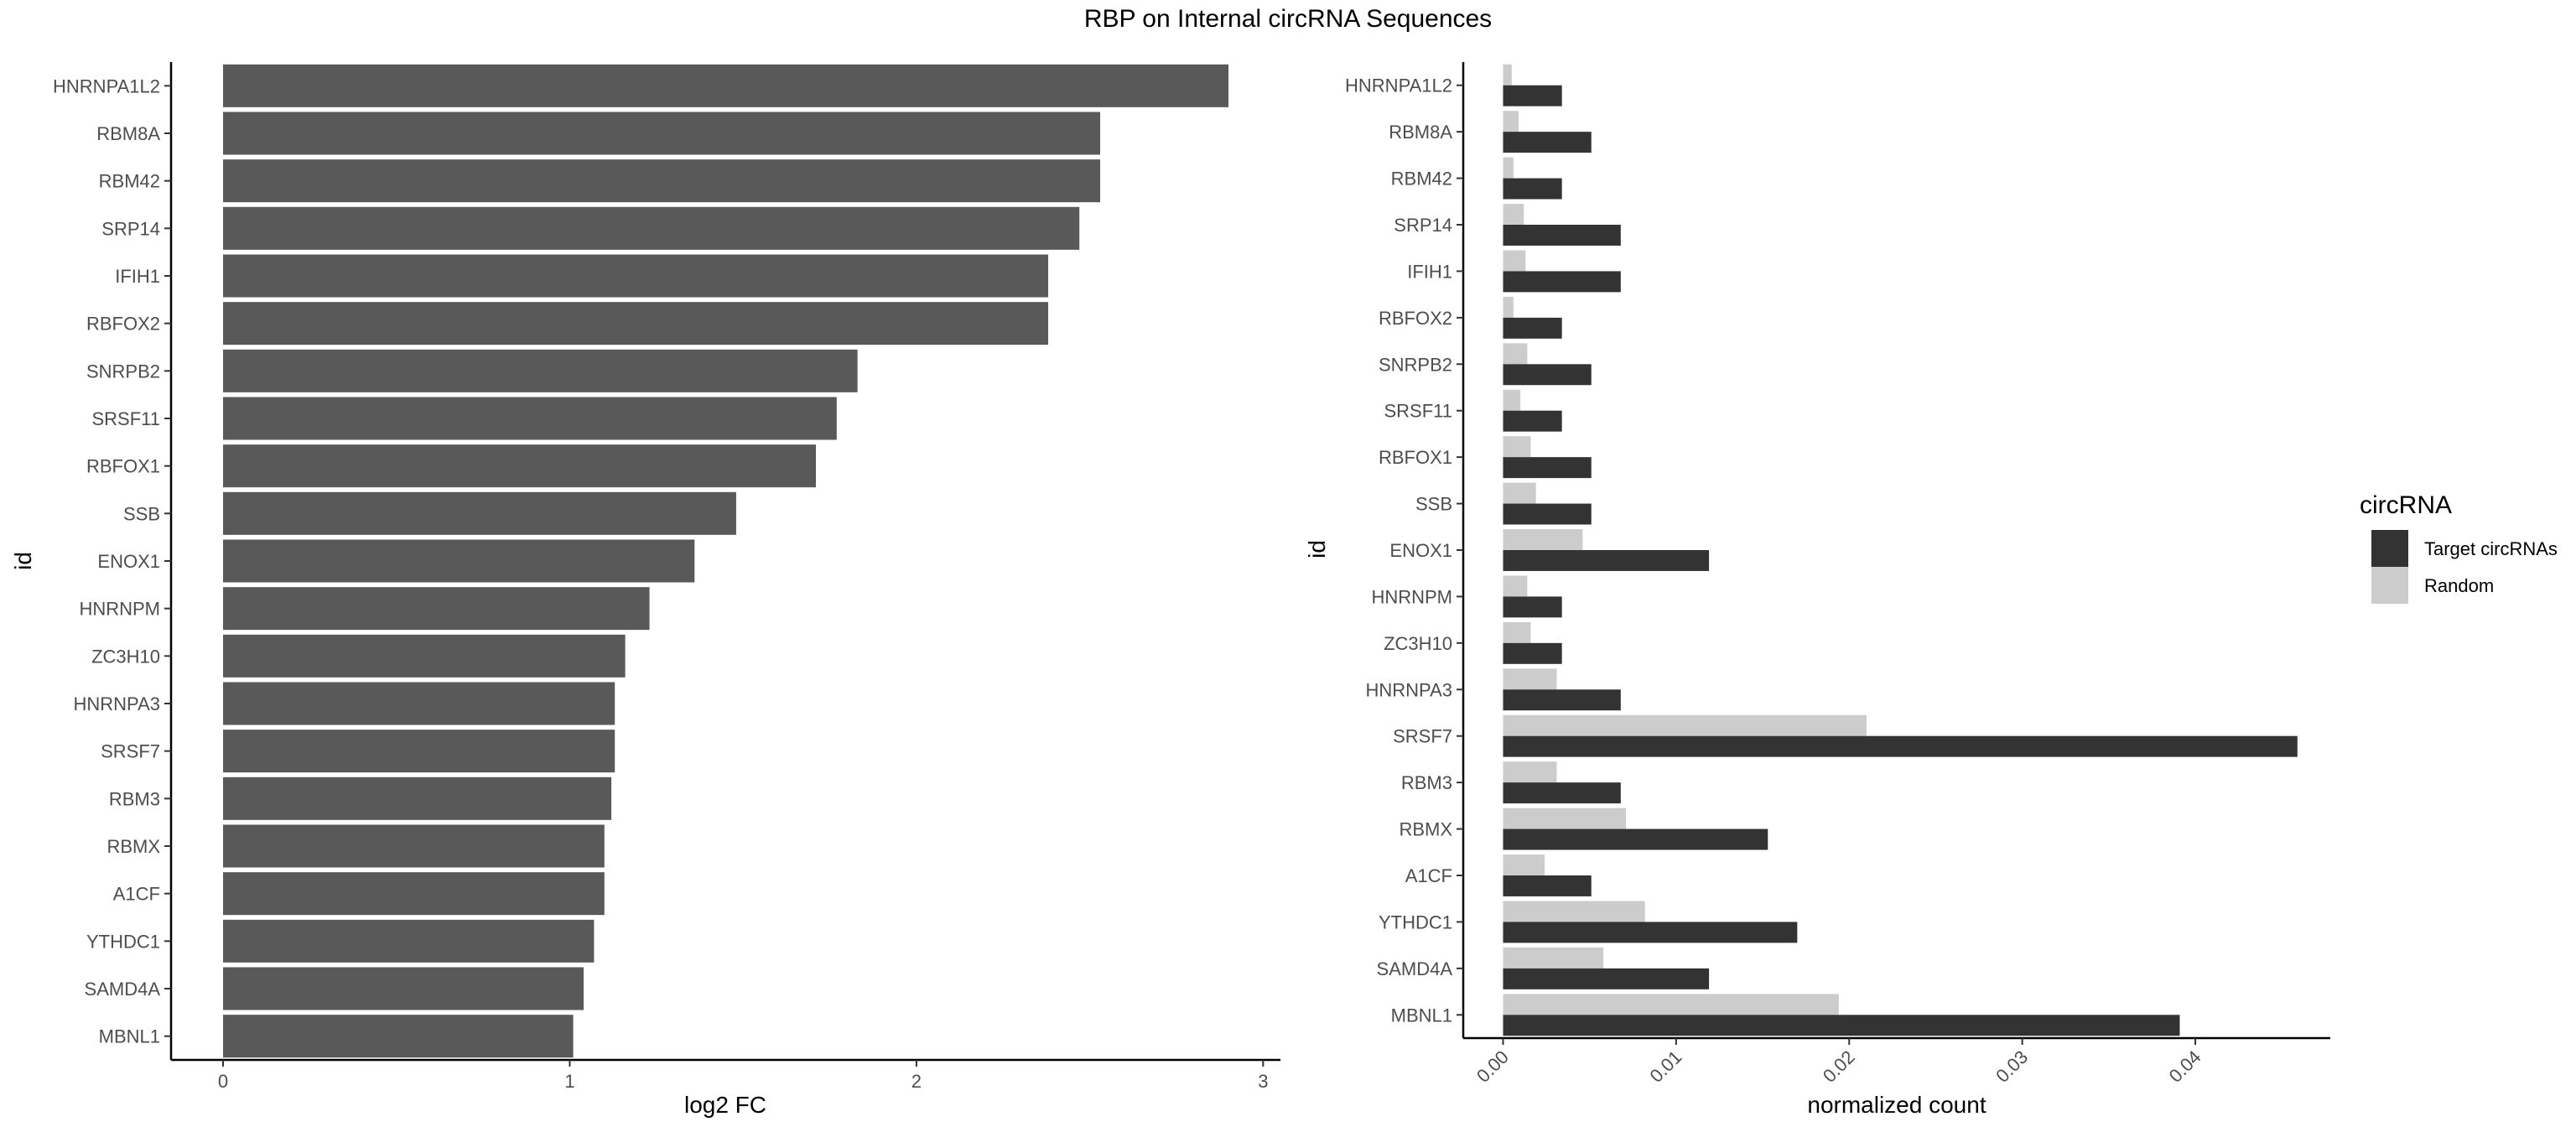 Image resolution: width=2576 pixels, height=1127 pixels. What do you see at coordinates (743, 1076) in the screenshot?
I see `left-x-ticks: 0 1 2 3` at bounding box center [743, 1076].